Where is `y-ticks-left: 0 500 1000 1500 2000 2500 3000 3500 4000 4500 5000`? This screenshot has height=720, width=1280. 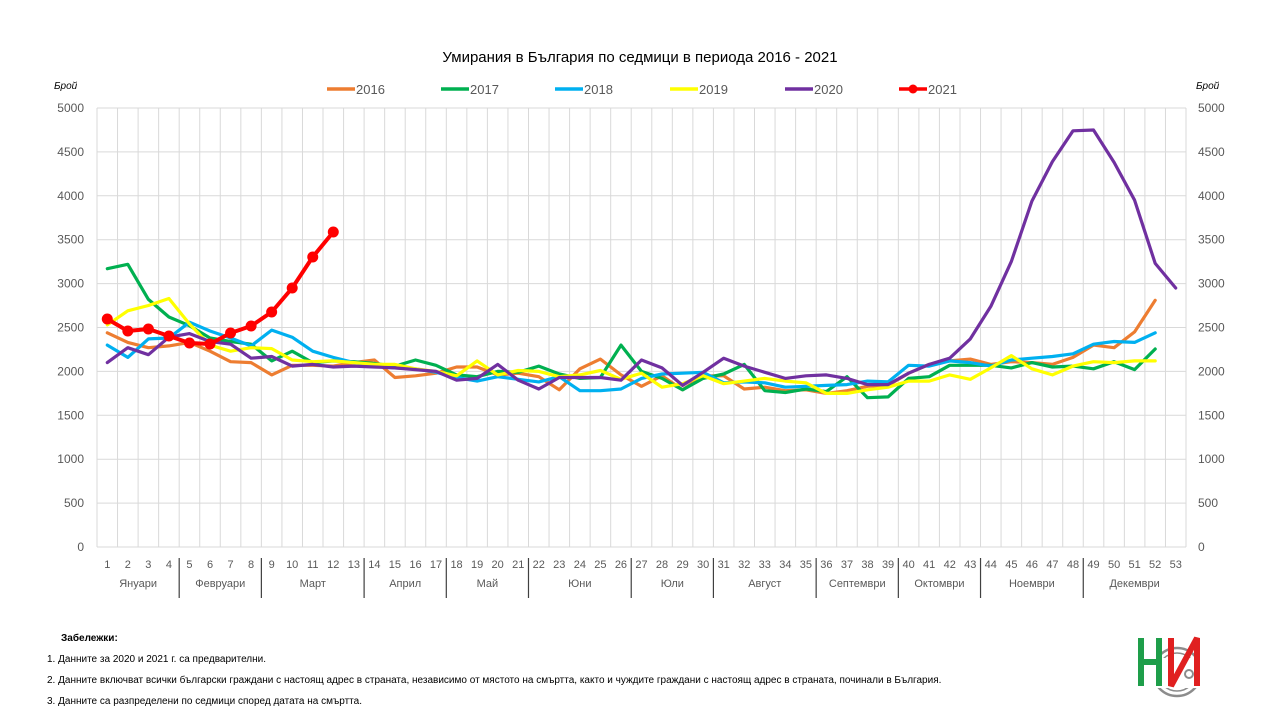 y-ticks-left: 0 500 1000 1500 2000 2500 3000 3500 4000 4500 5000 is located at coordinates (70, 327).